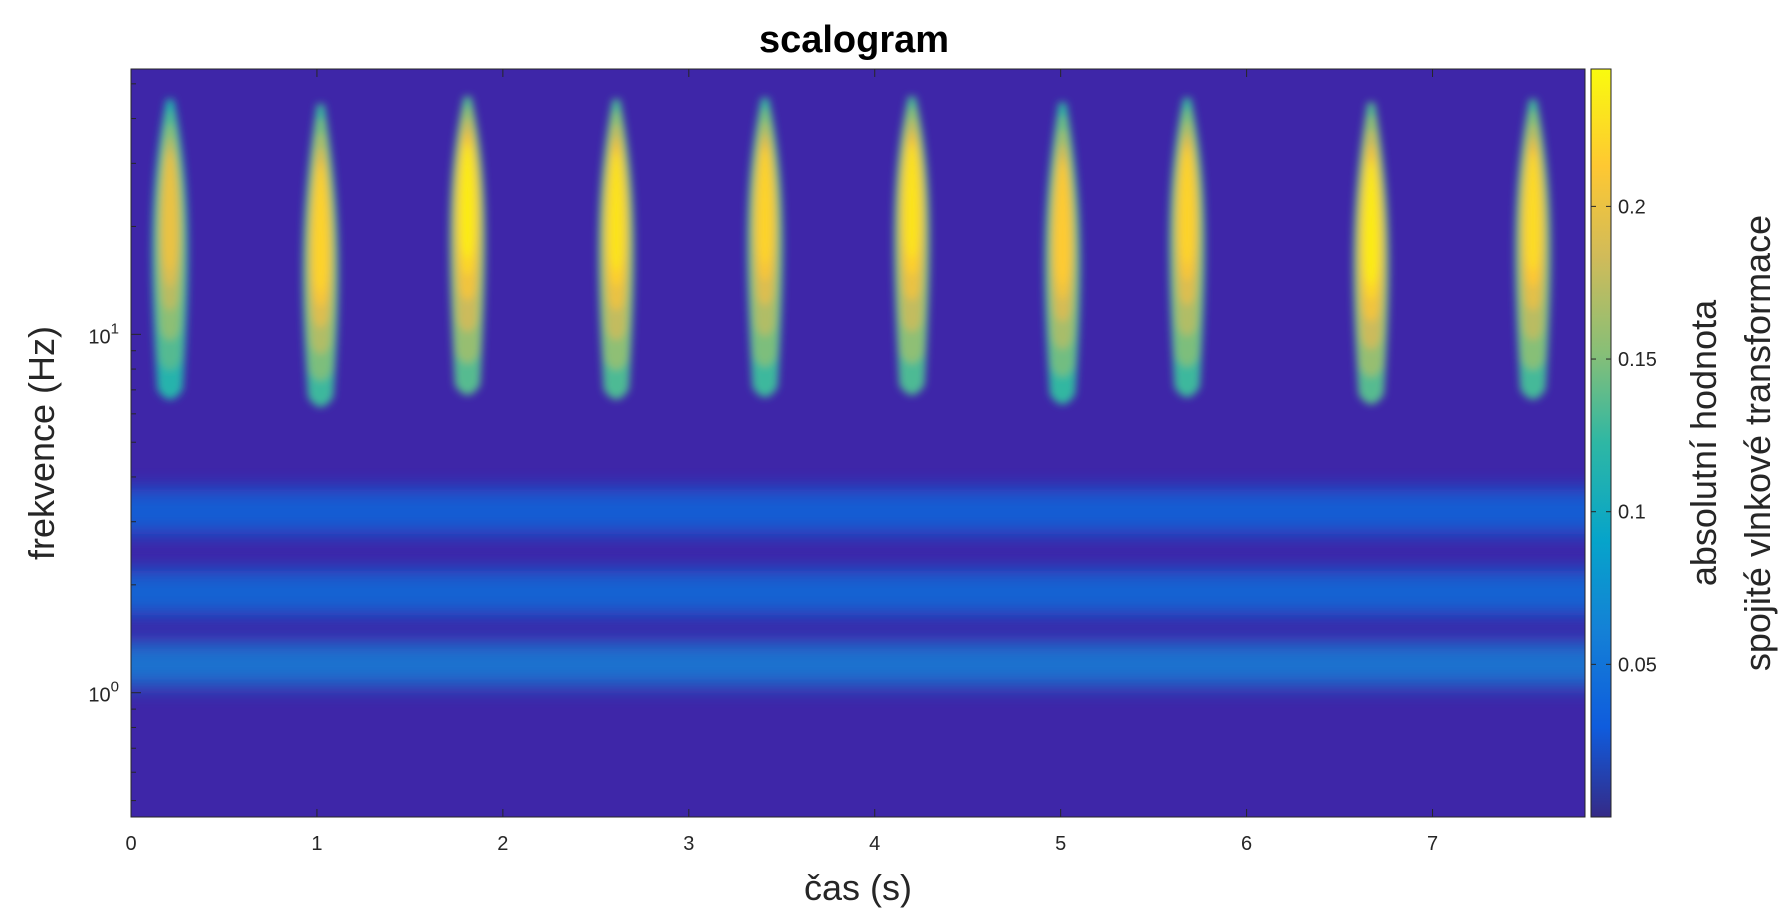 This screenshot has width=1787, height=916. Describe the element at coordinates (103, 693) in the screenshot. I see `y-tick-label: 10⁰` at that location.